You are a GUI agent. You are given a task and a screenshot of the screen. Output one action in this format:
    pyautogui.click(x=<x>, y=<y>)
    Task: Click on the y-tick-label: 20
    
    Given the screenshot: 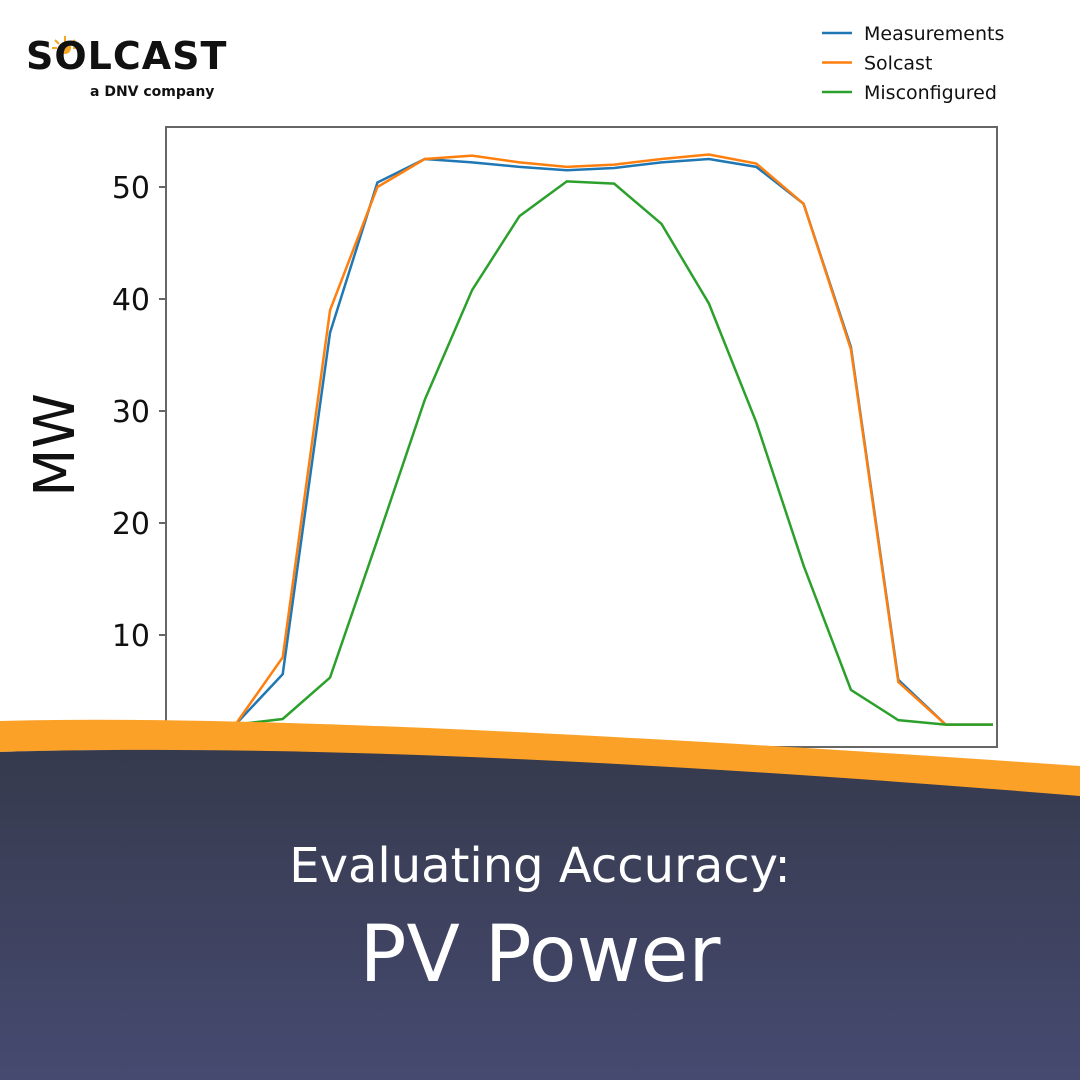 What is the action you would take?
    pyautogui.click(x=131, y=524)
    